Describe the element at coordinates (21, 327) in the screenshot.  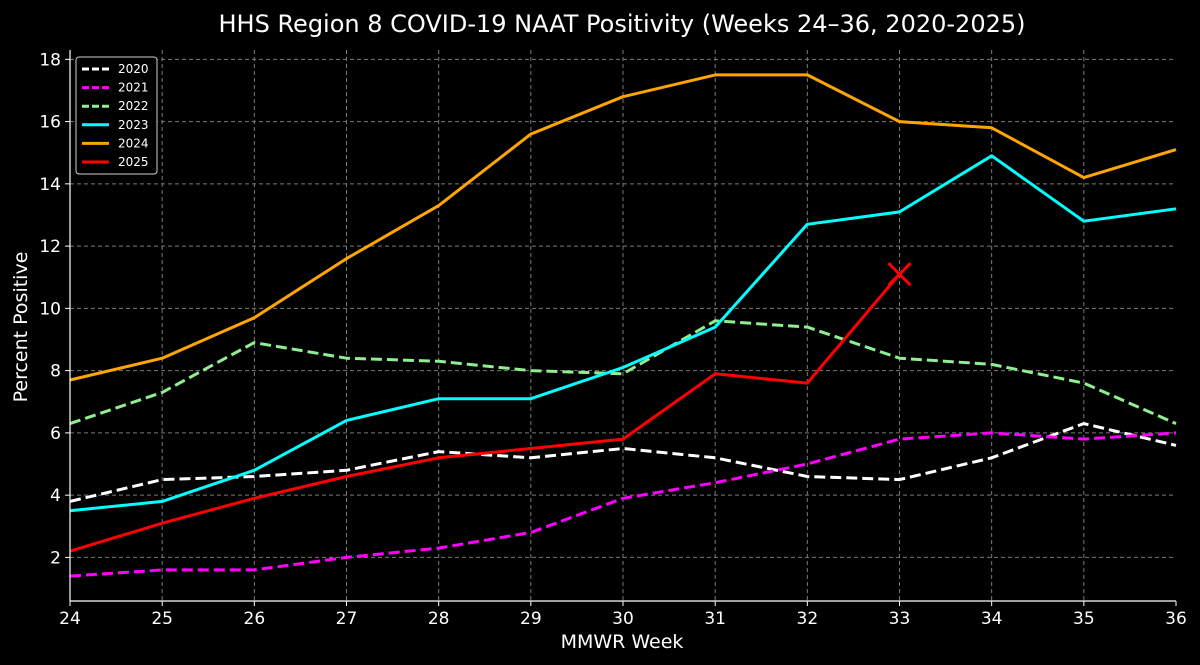
I see `y-axis-label: Percent Positive` at that location.